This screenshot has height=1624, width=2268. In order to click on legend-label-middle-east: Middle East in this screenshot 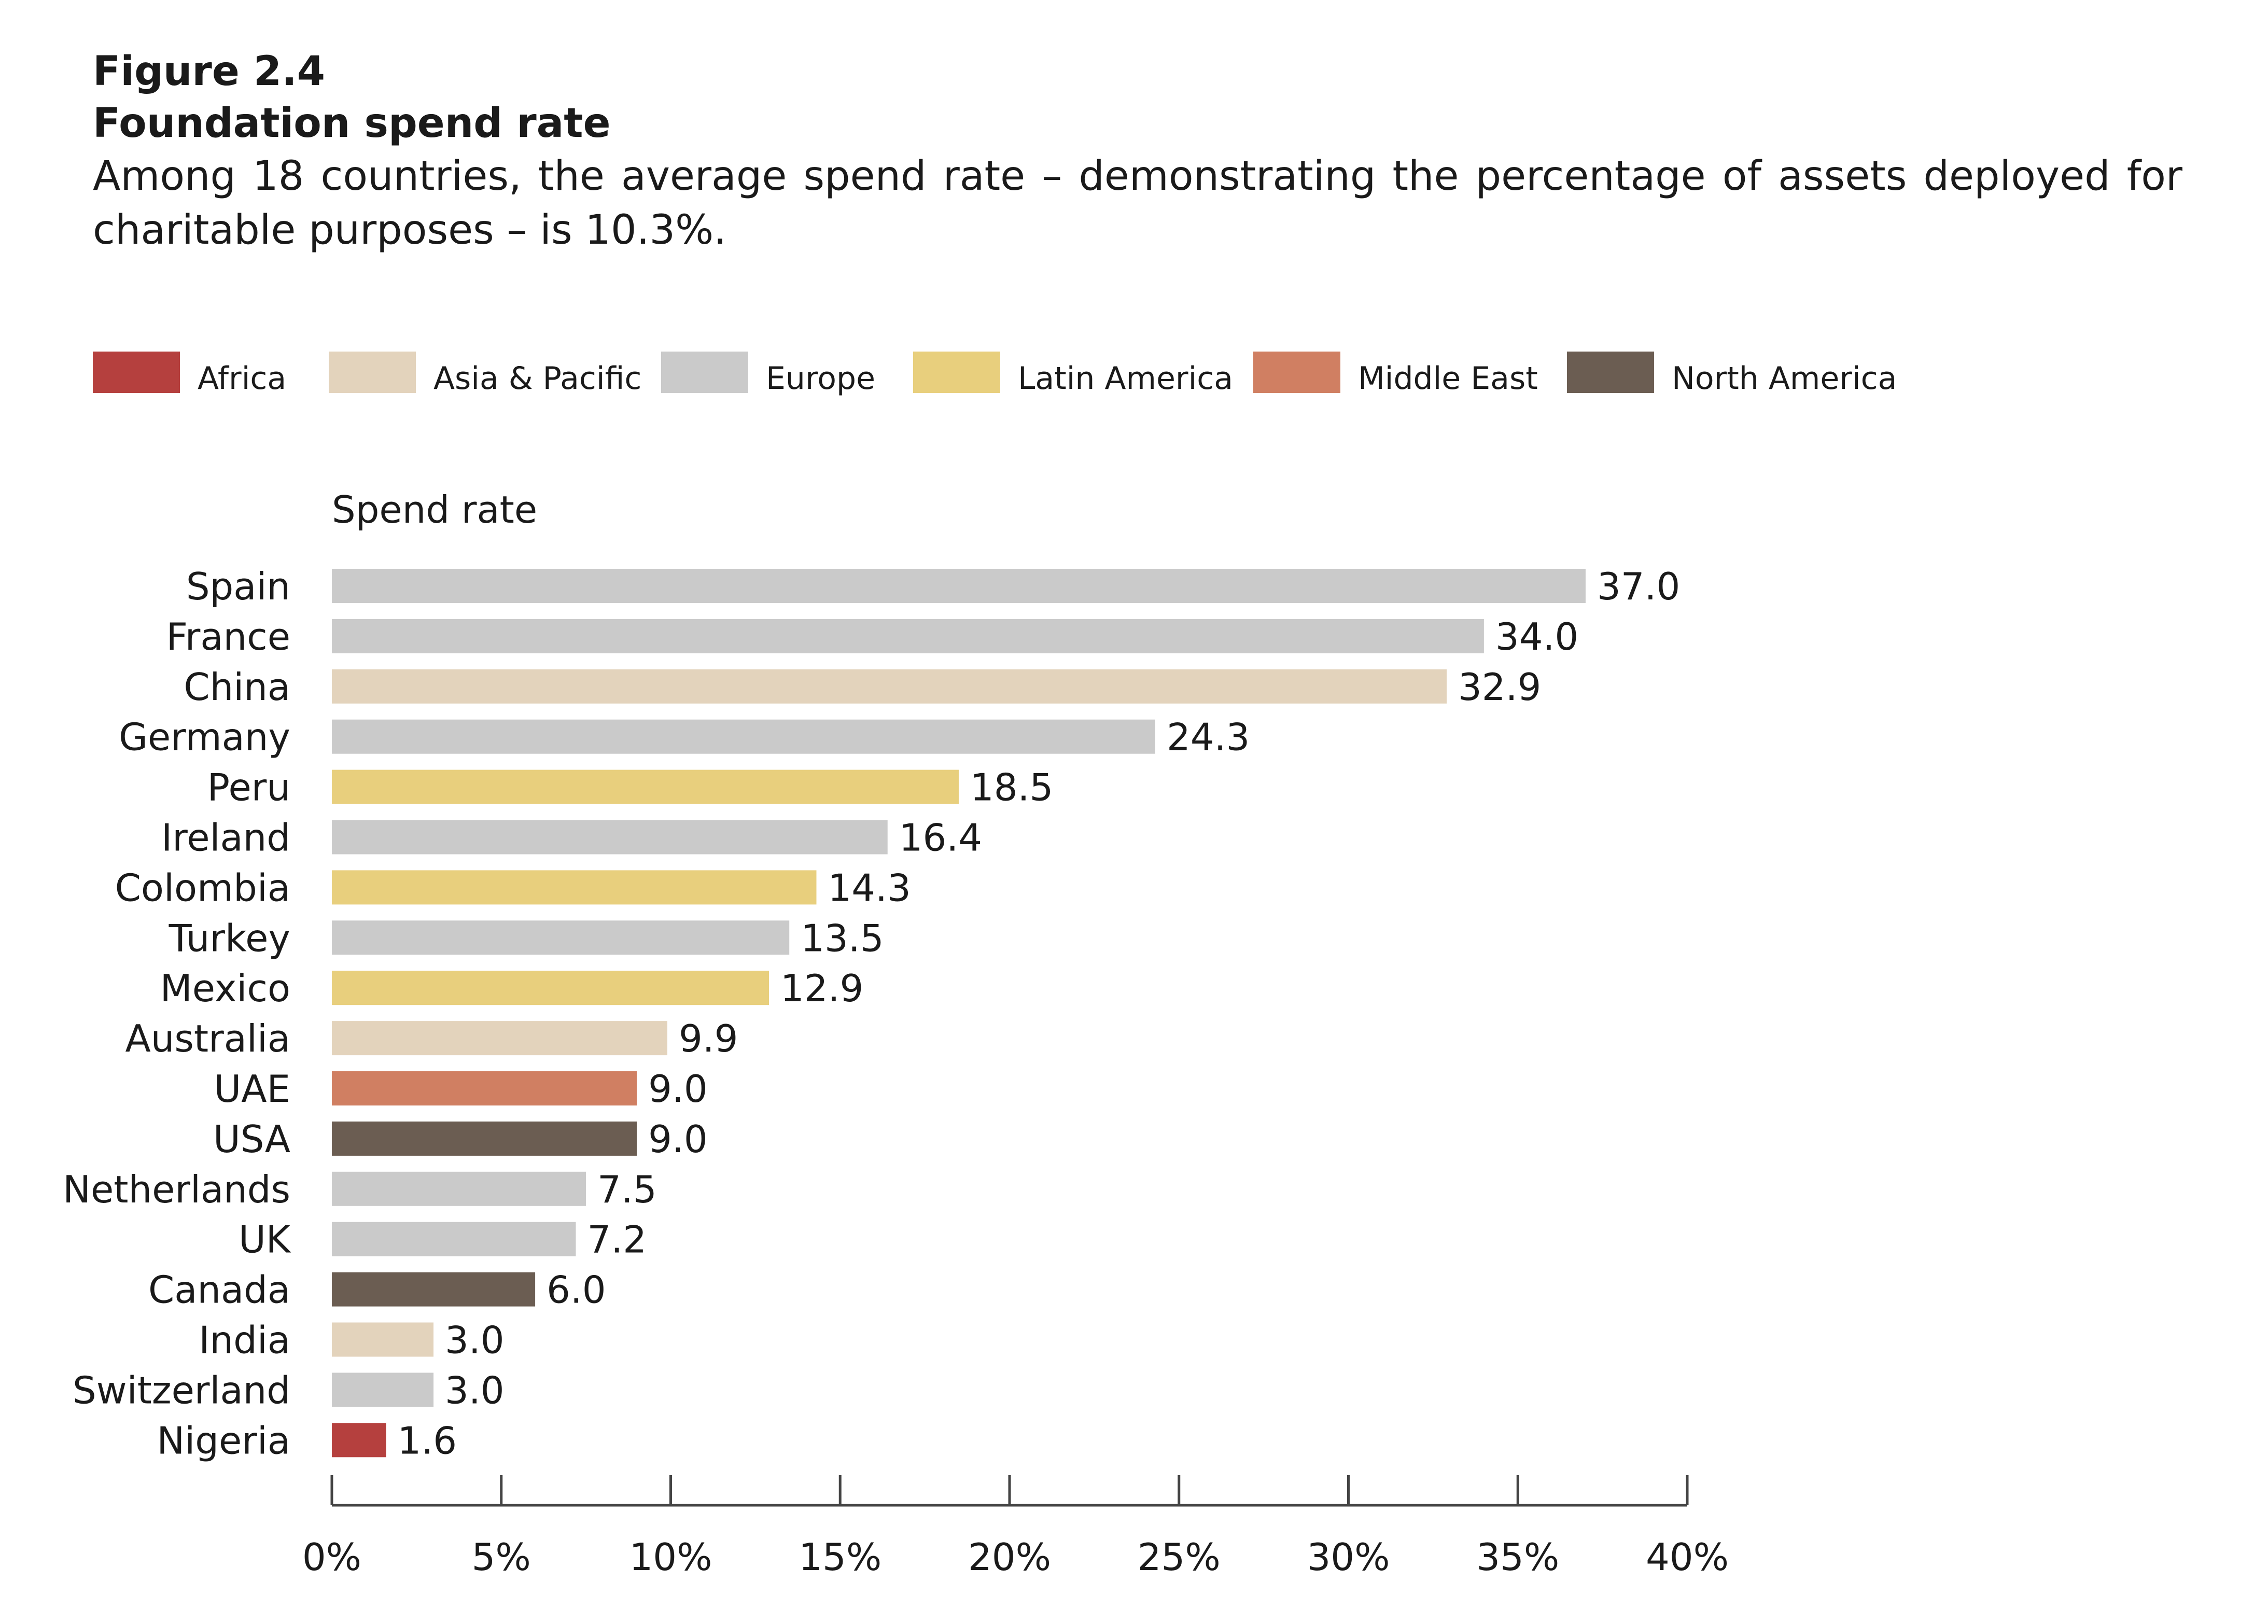, I will do `click(1448, 378)`.